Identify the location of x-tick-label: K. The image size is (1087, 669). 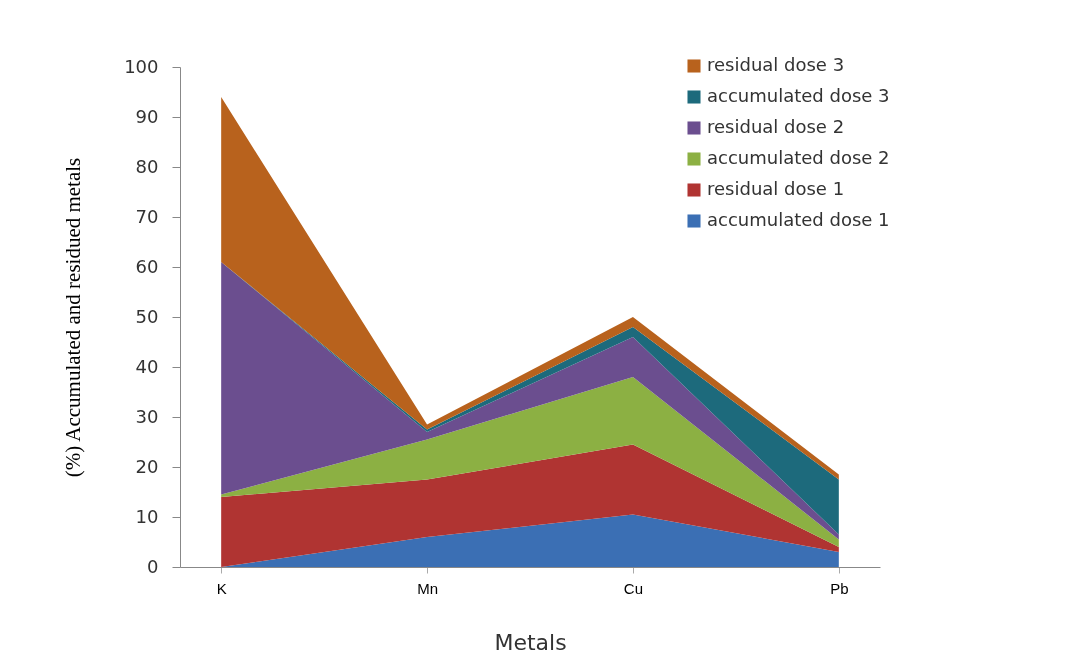
(221, 588).